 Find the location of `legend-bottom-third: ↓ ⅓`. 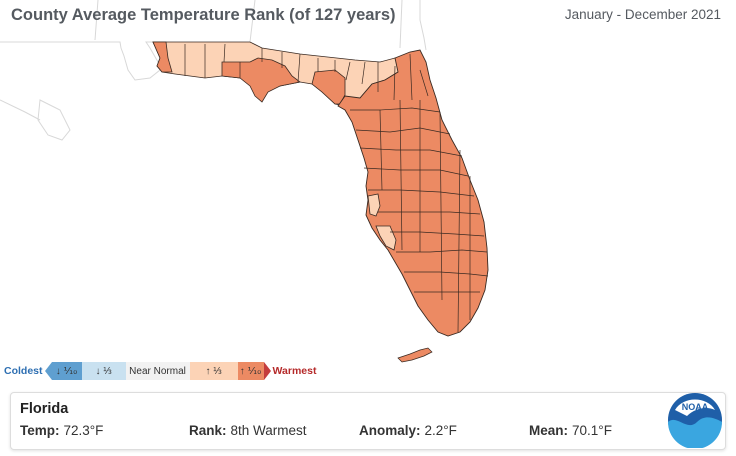

legend-bottom-third: ↓ ⅓ is located at coordinates (103, 371).